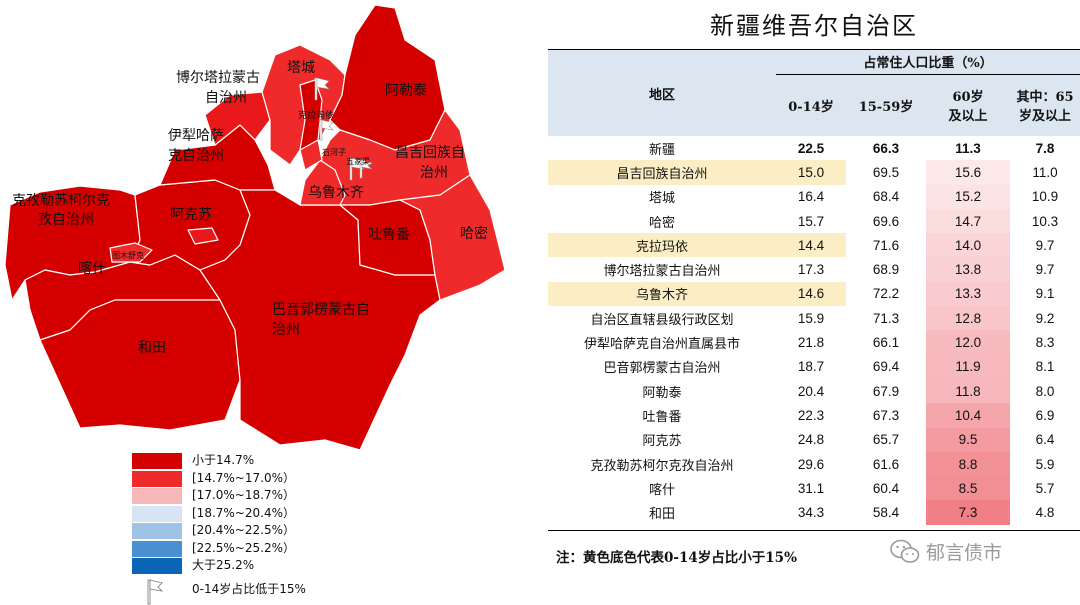  What do you see at coordinates (968, 366) in the screenshot?
I see `cell-60-plus: 11.9` at bounding box center [968, 366].